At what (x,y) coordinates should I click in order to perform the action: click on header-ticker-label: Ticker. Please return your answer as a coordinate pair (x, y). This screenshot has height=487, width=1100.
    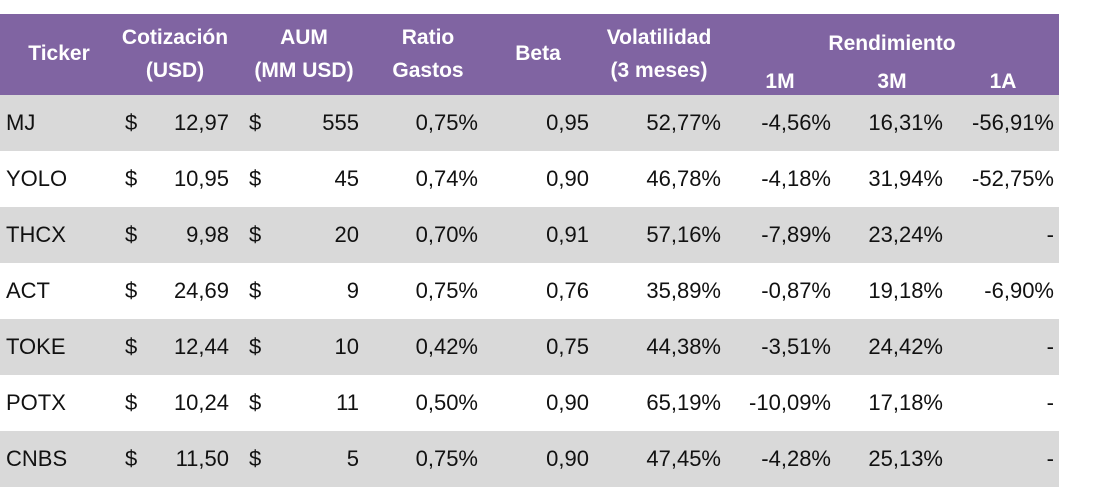
    Looking at the image, I should click on (59, 53).